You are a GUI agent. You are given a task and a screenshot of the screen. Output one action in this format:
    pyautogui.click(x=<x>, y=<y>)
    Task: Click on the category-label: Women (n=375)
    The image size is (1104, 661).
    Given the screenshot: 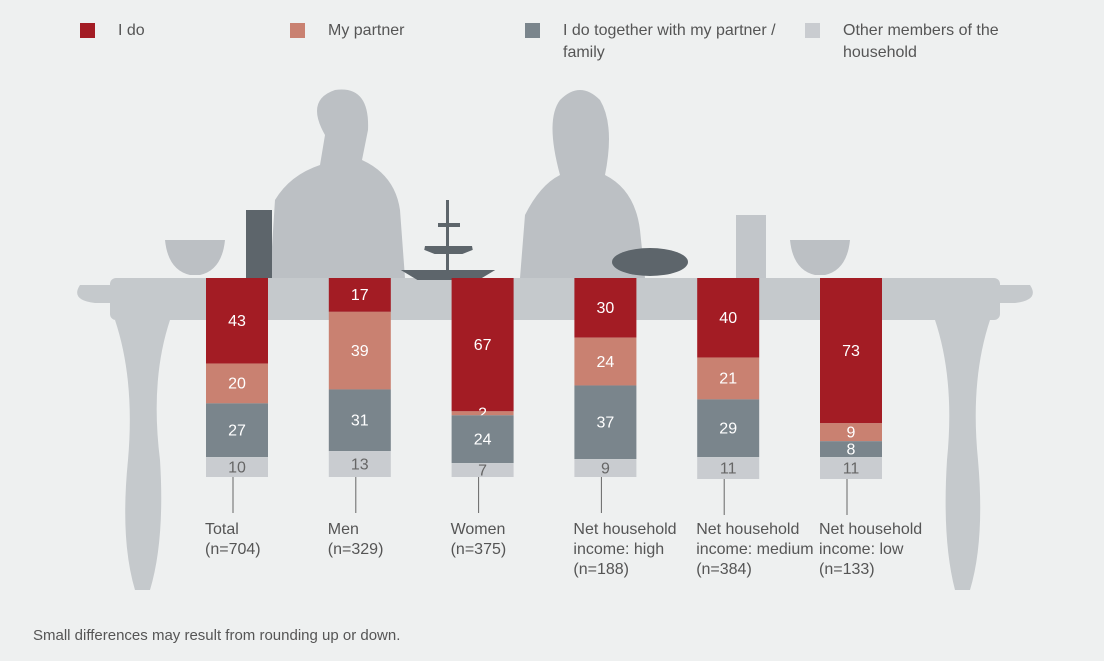 What is the action you would take?
    pyautogui.click(x=478, y=539)
    